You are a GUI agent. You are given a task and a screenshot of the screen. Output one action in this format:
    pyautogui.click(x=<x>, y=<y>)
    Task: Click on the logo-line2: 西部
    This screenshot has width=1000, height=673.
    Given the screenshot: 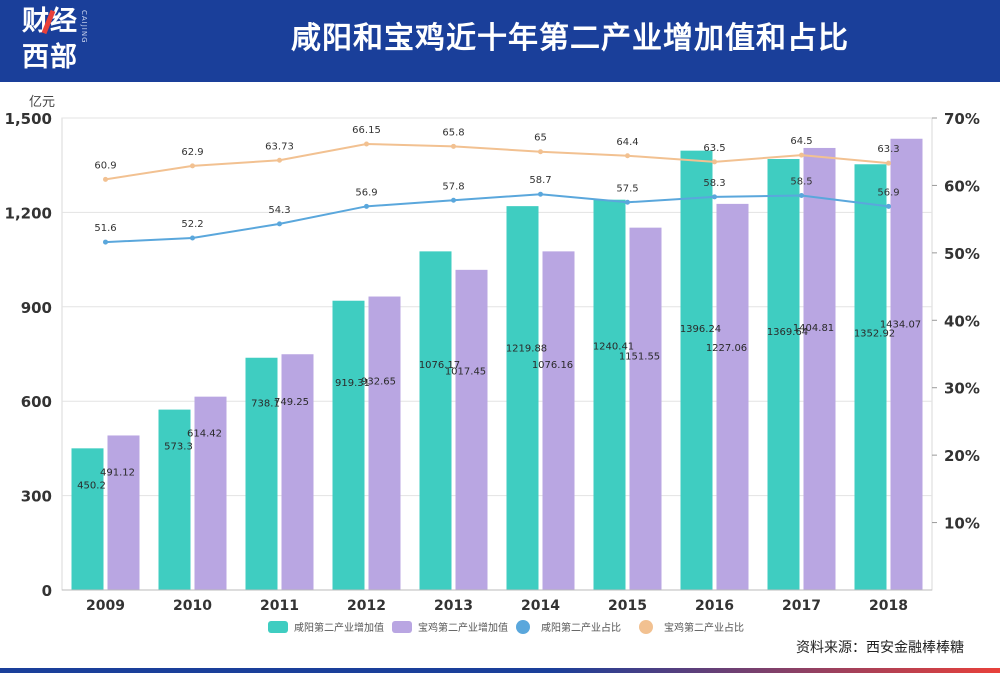 What is the action you would take?
    pyautogui.click(x=50, y=57)
    